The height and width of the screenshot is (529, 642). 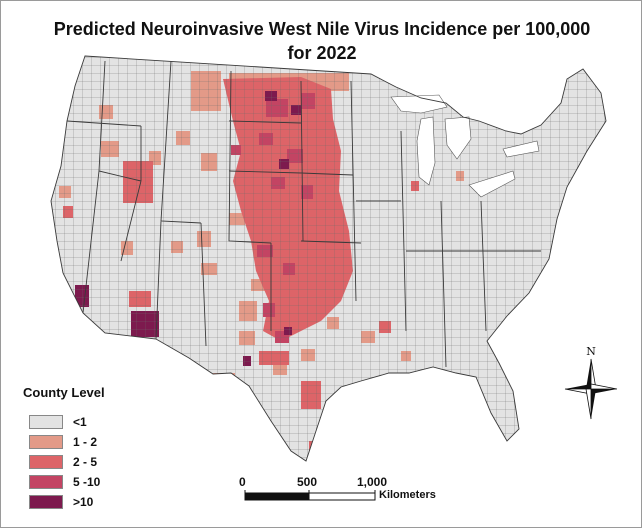 What do you see at coordinates (322, 53) in the screenshot?
I see `map-title-line-2: for 2022` at bounding box center [322, 53].